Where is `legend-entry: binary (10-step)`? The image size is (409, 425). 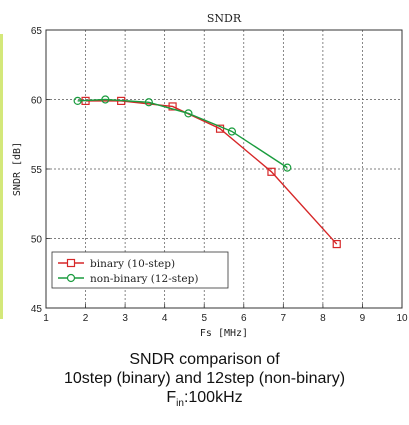
legend-entry: binary (10-step) is located at coordinates (116, 264).